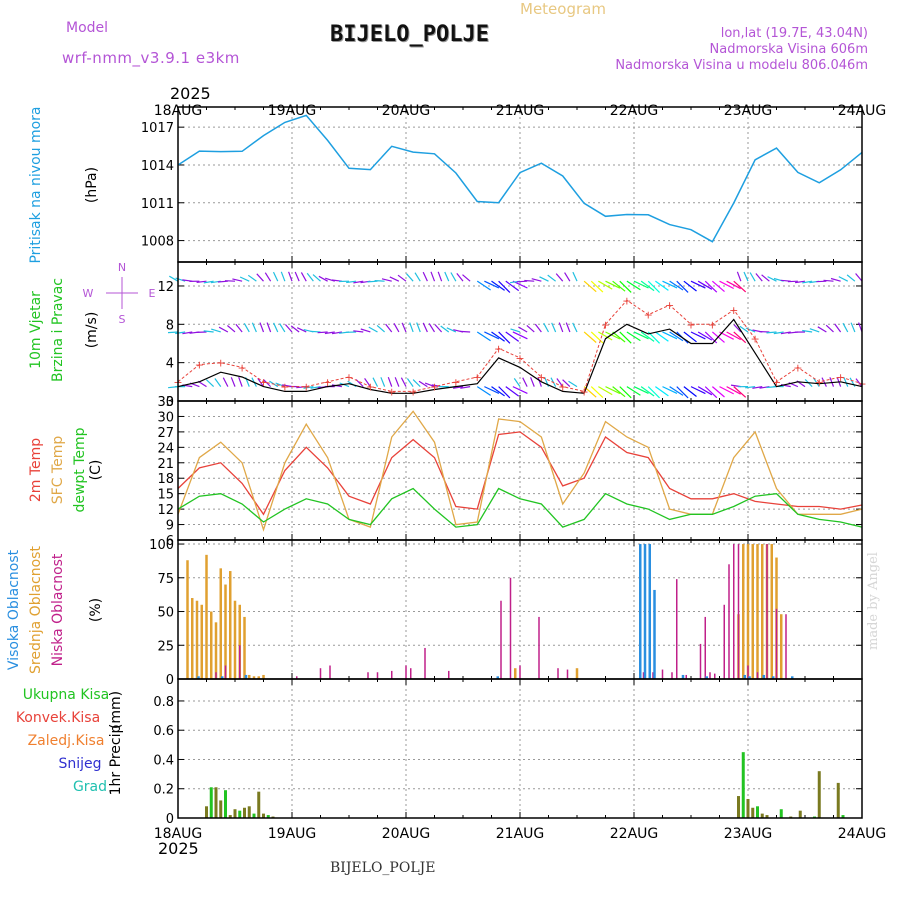 The width and height of the screenshot is (900, 900). Describe the element at coordinates (741, 65) in the screenshot. I see `info-model-altitude: Nadmorska Visina u modelu 806.046m` at that location.